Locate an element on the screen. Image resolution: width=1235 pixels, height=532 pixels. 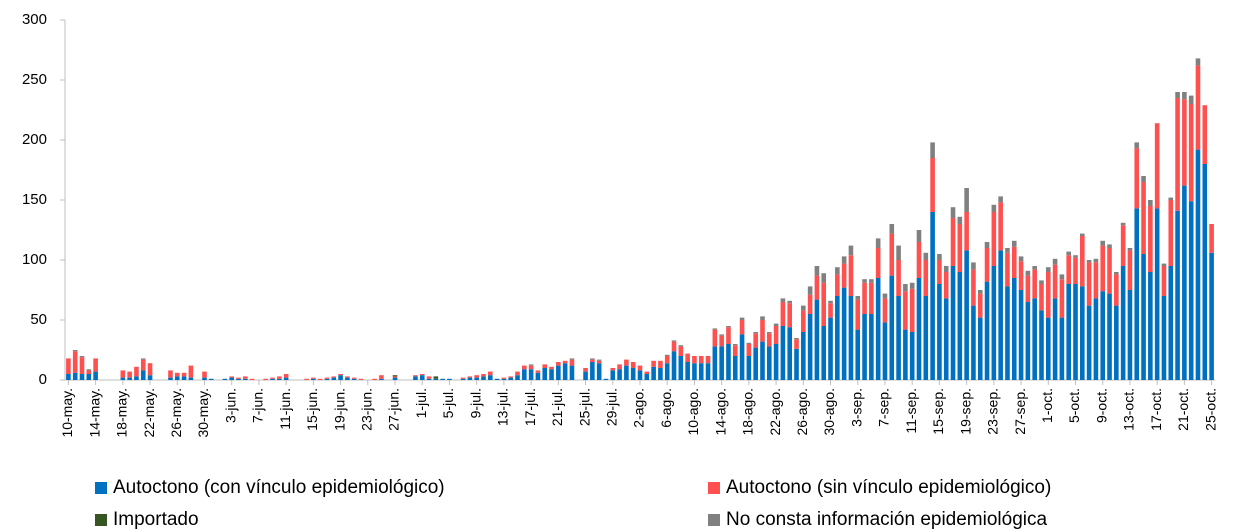
x-tick-label: 22-may. is located at coordinates (149, 413).